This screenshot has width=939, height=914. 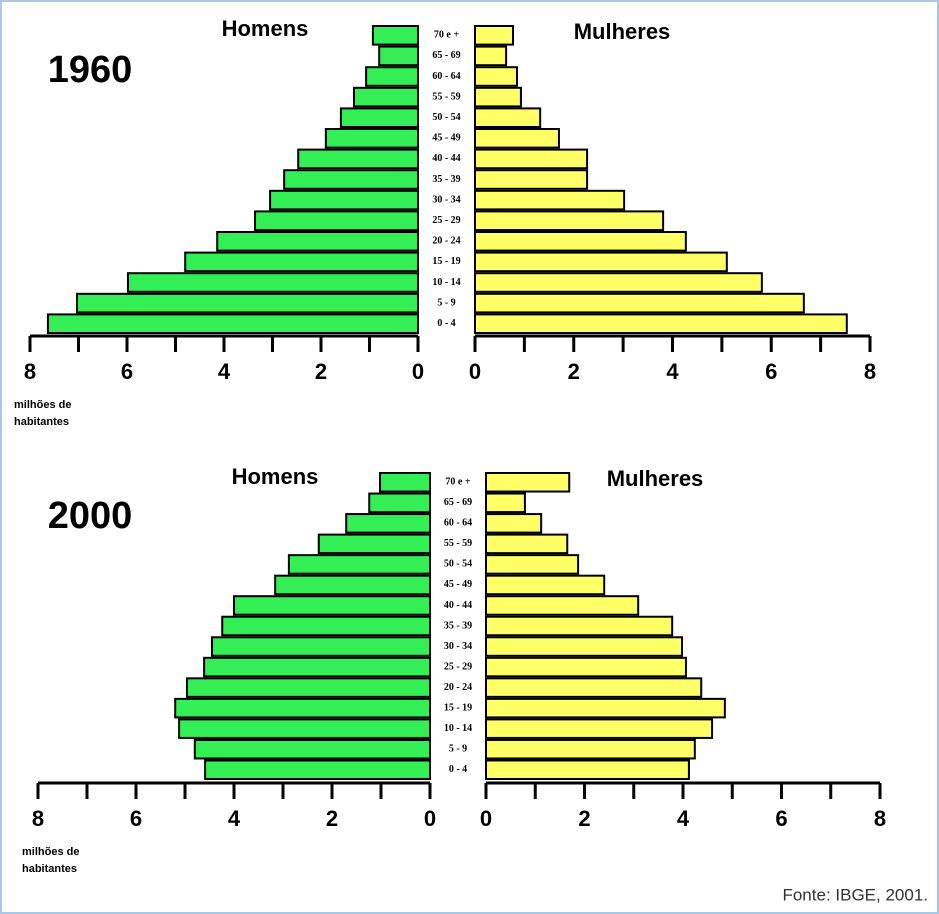 What do you see at coordinates (458, 646) in the screenshot?
I see `age-label: 30 - 34` at bounding box center [458, 646].